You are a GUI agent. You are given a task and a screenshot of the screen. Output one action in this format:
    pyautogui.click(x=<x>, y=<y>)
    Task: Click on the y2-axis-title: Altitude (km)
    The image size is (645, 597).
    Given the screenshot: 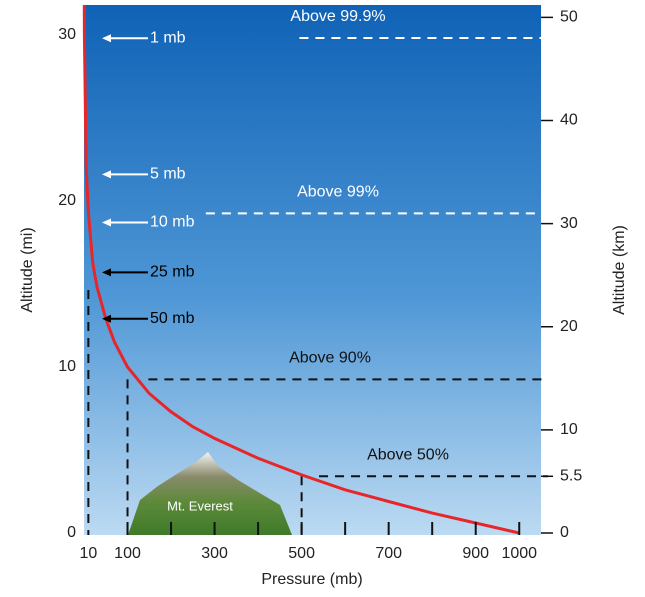 What is the action you would take?
    pyautogui.click(x=619, y=270)
    